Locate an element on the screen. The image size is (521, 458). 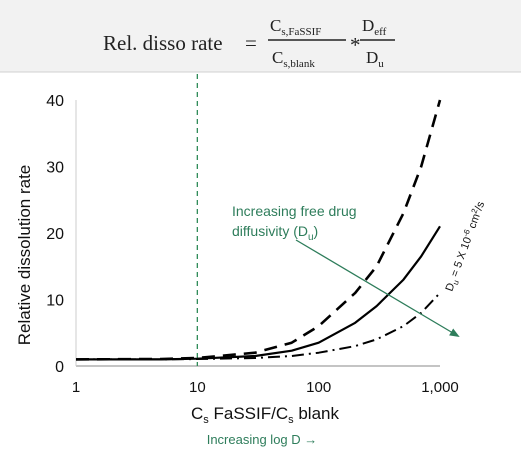
frac2-numerator: Deff is located at coordinates (374, 27).